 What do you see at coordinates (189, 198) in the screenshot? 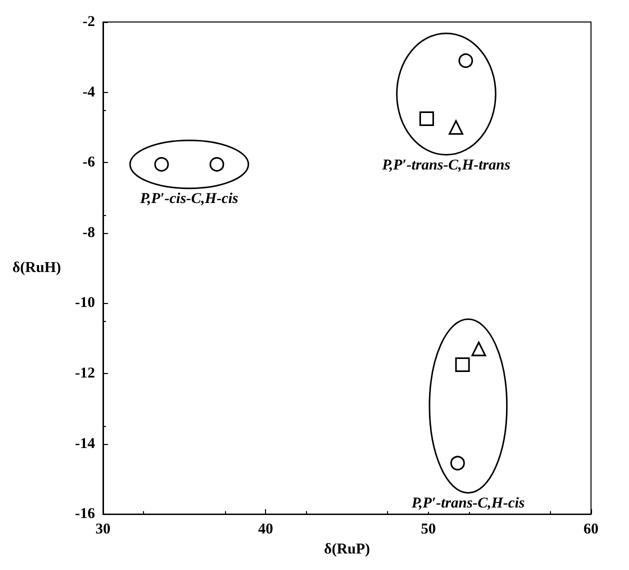
I see `annotation: P,P′-cis-C,H-cis` at bounding box center [189, 198].